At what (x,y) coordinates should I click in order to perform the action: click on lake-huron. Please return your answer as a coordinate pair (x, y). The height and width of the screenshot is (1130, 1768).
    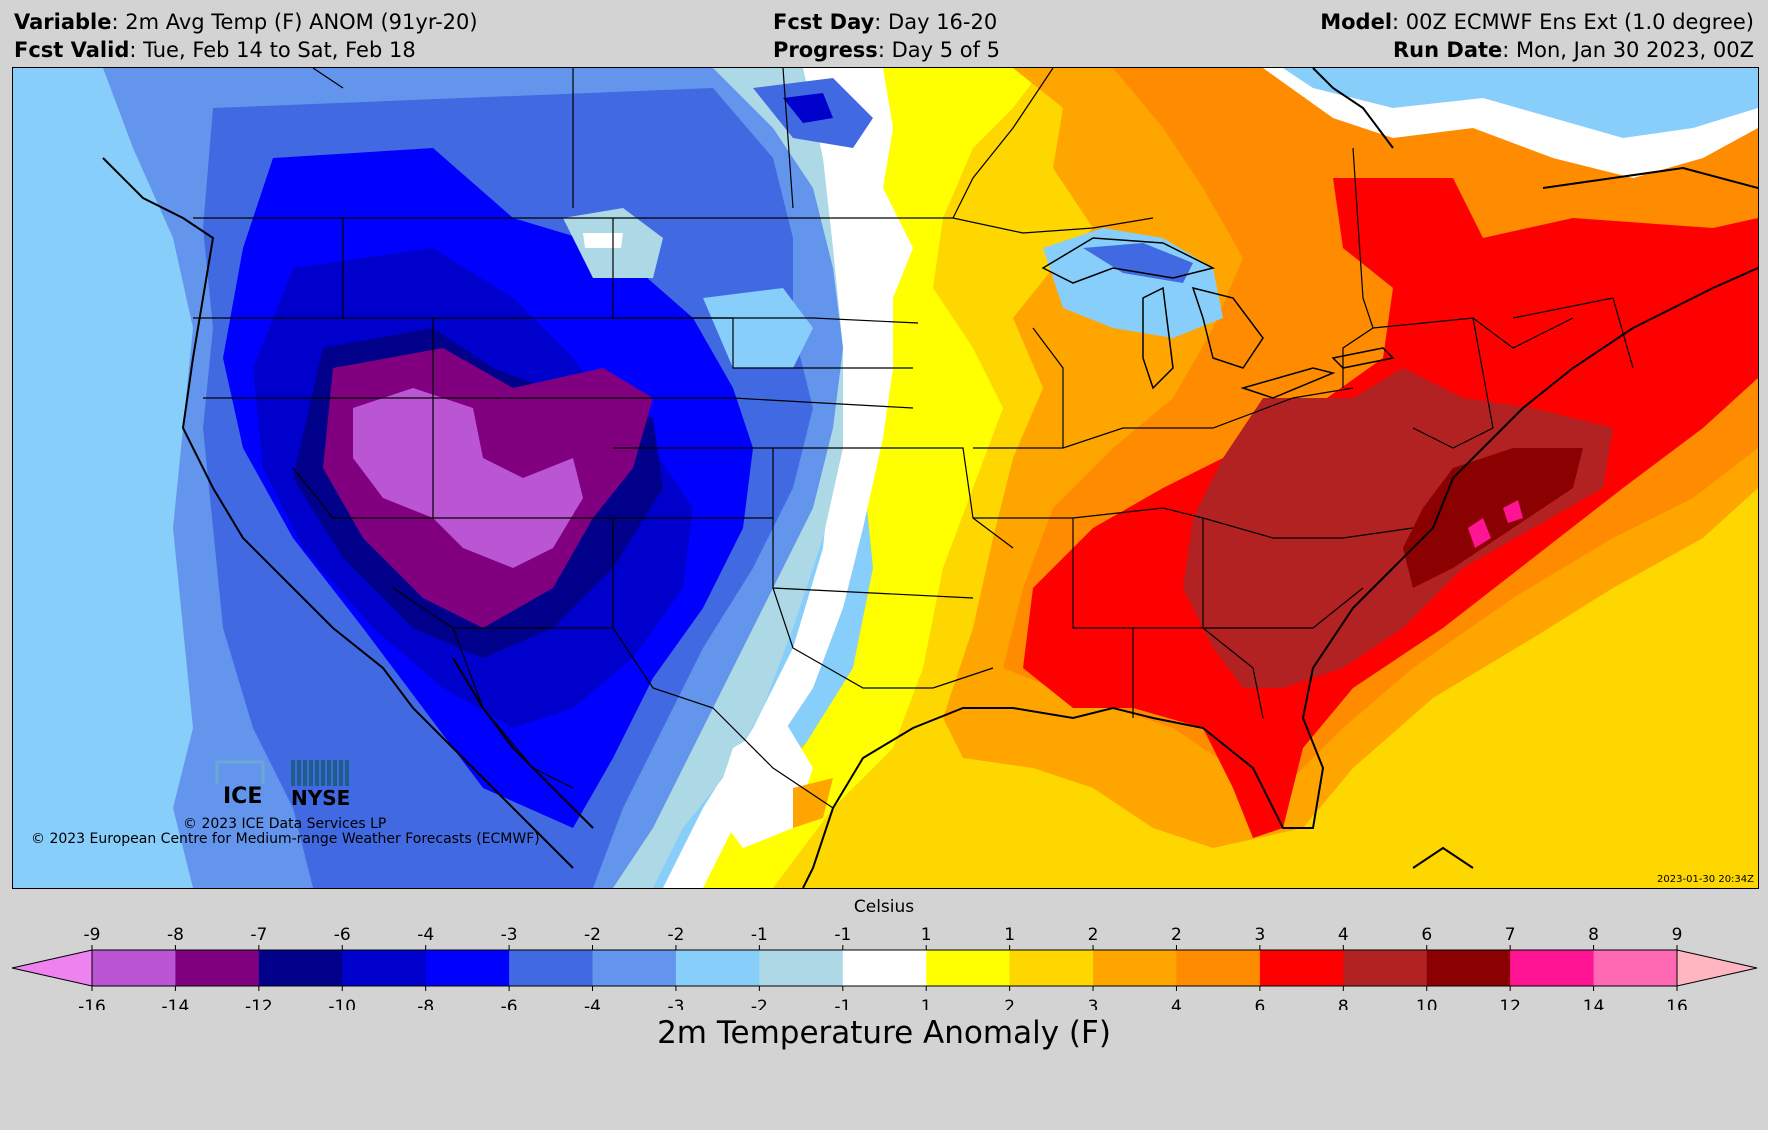
    Looking at the image, I should click on (1227, 327).